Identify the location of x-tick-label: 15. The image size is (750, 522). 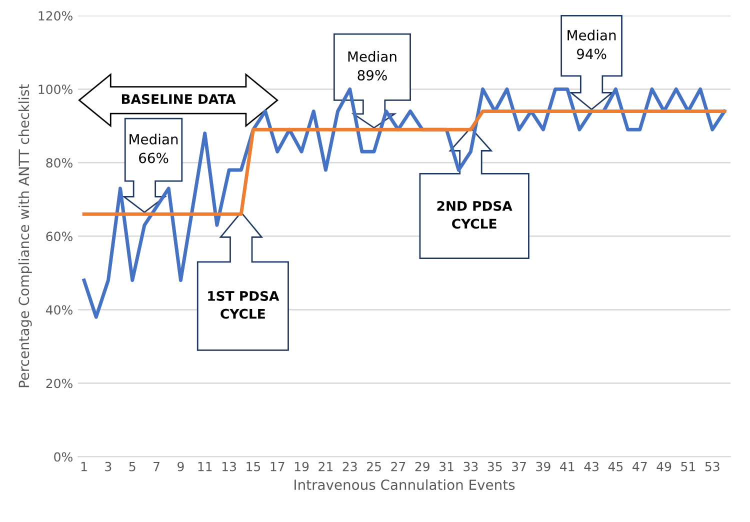
(253, 467).